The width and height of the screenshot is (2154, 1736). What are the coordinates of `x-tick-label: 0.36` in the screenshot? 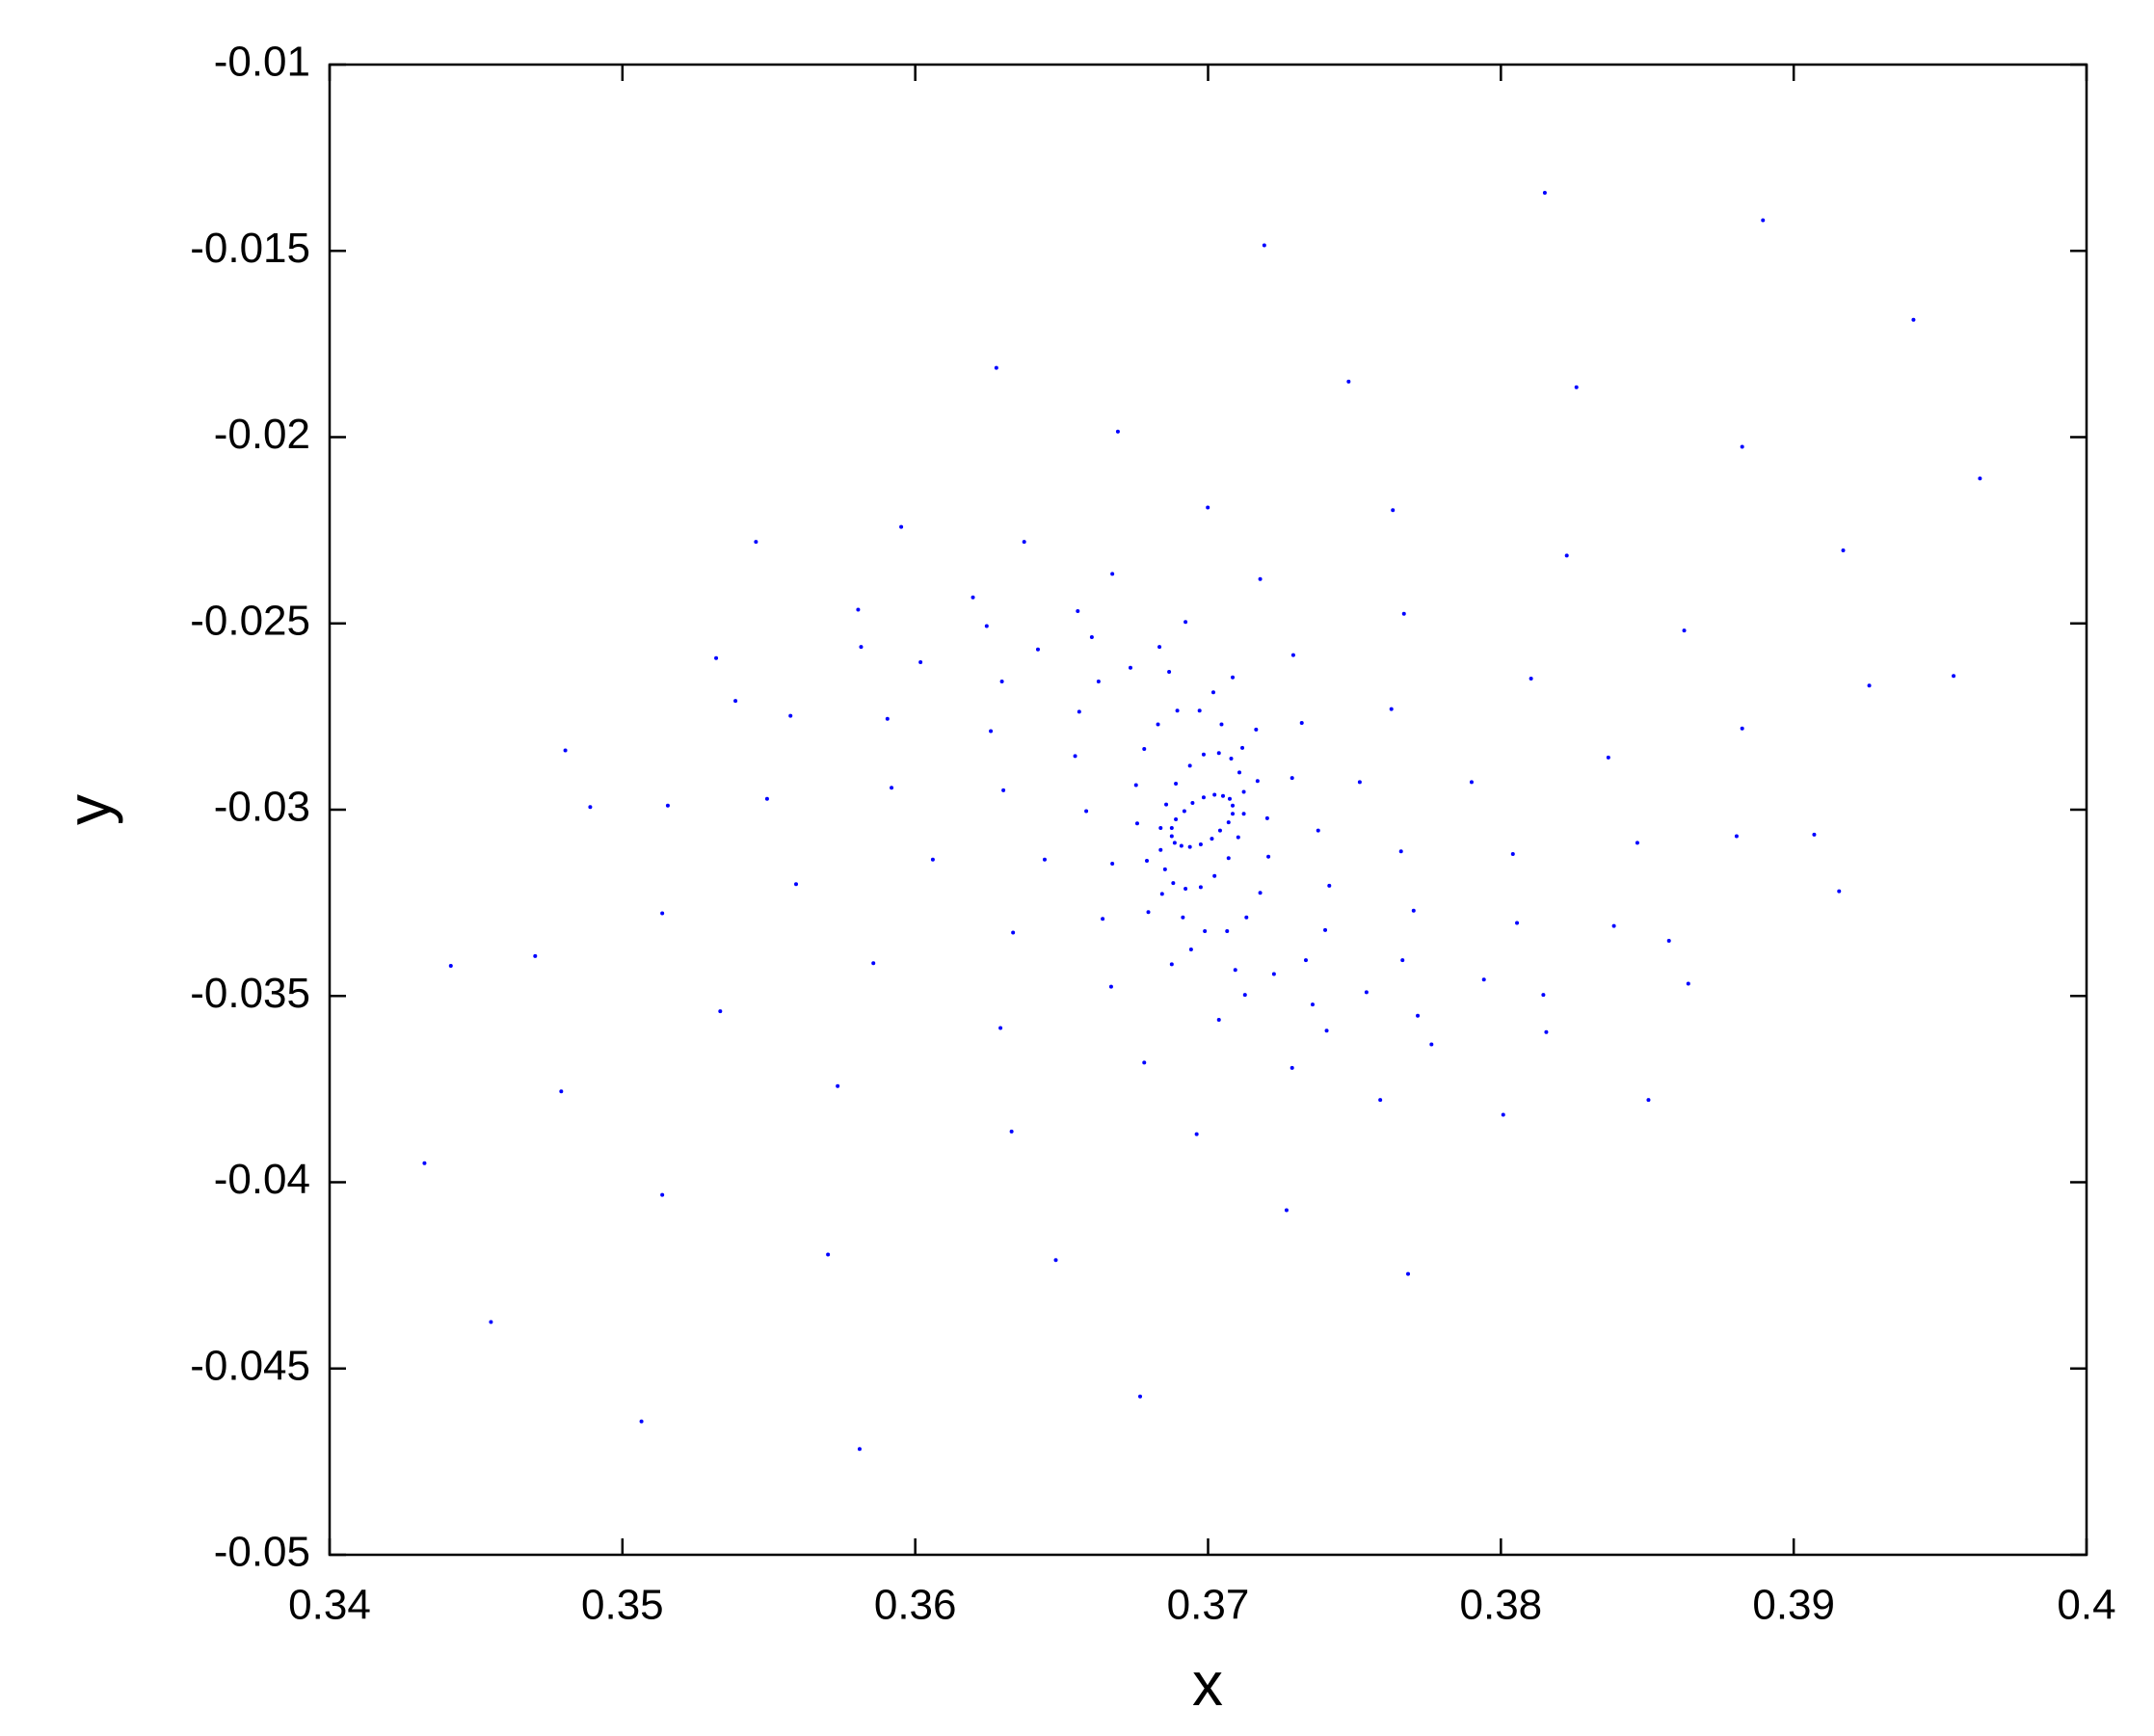 It's located at (916, 1605).